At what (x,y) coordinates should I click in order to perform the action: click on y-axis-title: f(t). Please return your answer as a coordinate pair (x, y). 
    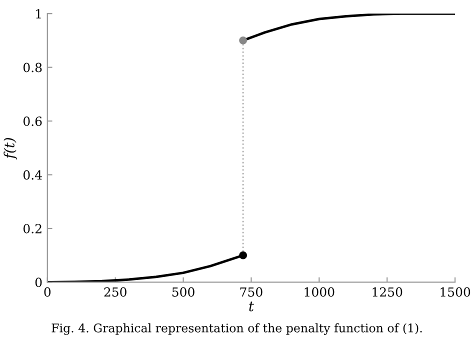
    Looking at the image, I should click on (11, 149).